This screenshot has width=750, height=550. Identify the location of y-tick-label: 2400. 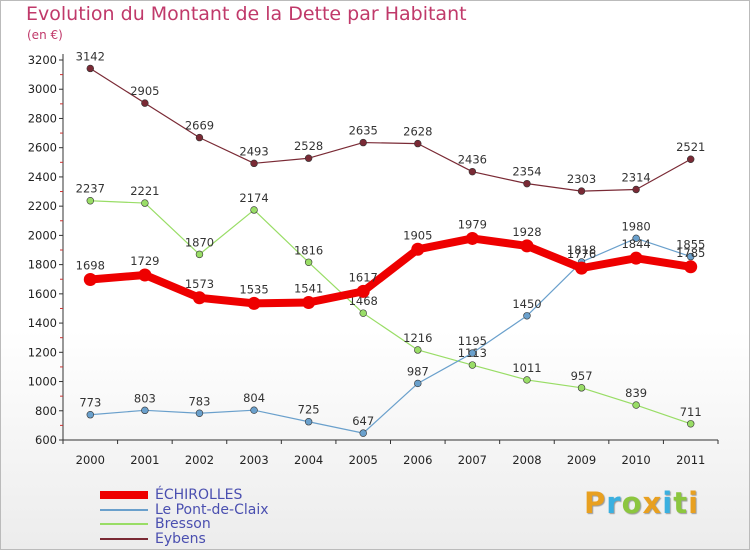
(42, 177).